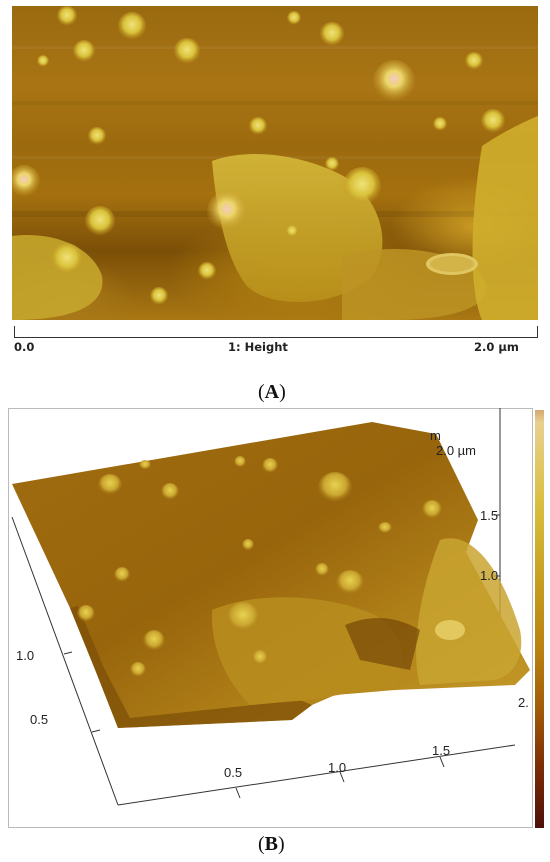 Image resolution: width=550 pixels, height=862 pixels. I want to click on scale-end-label: 2.0 µm, so click(496, 347).